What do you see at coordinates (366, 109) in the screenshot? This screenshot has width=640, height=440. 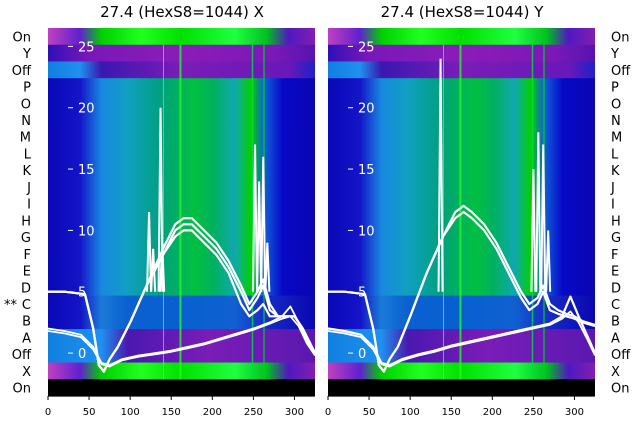 I see `y-tick-label: 20` at bounding box center [366, 109].